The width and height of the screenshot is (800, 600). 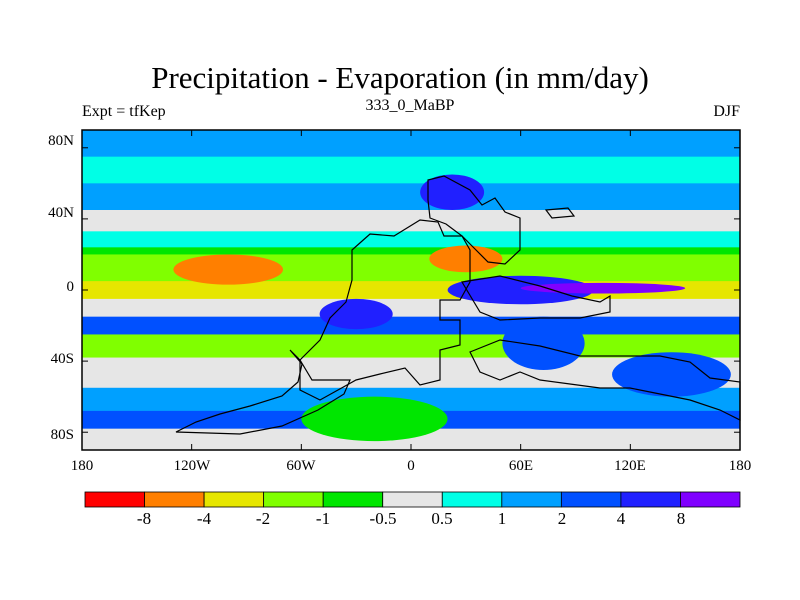 What do you see at coordinates (263, 392) in the screenshot?
I see `coastline-southwest-landmass` at bounding box center [263, 392].